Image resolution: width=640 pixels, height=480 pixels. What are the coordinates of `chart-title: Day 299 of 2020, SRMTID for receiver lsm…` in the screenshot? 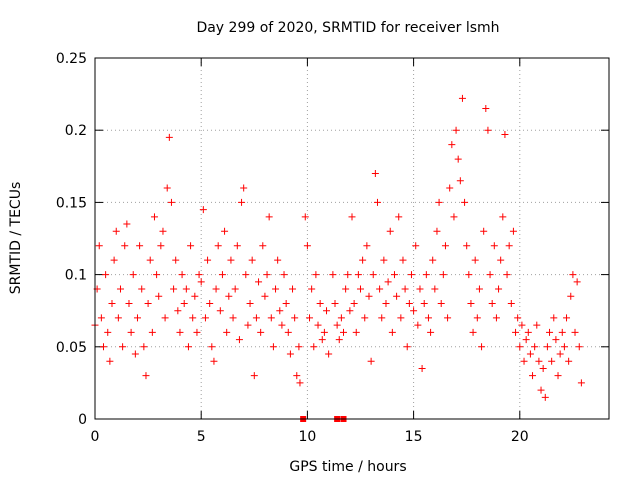 It's located at (347, 28).